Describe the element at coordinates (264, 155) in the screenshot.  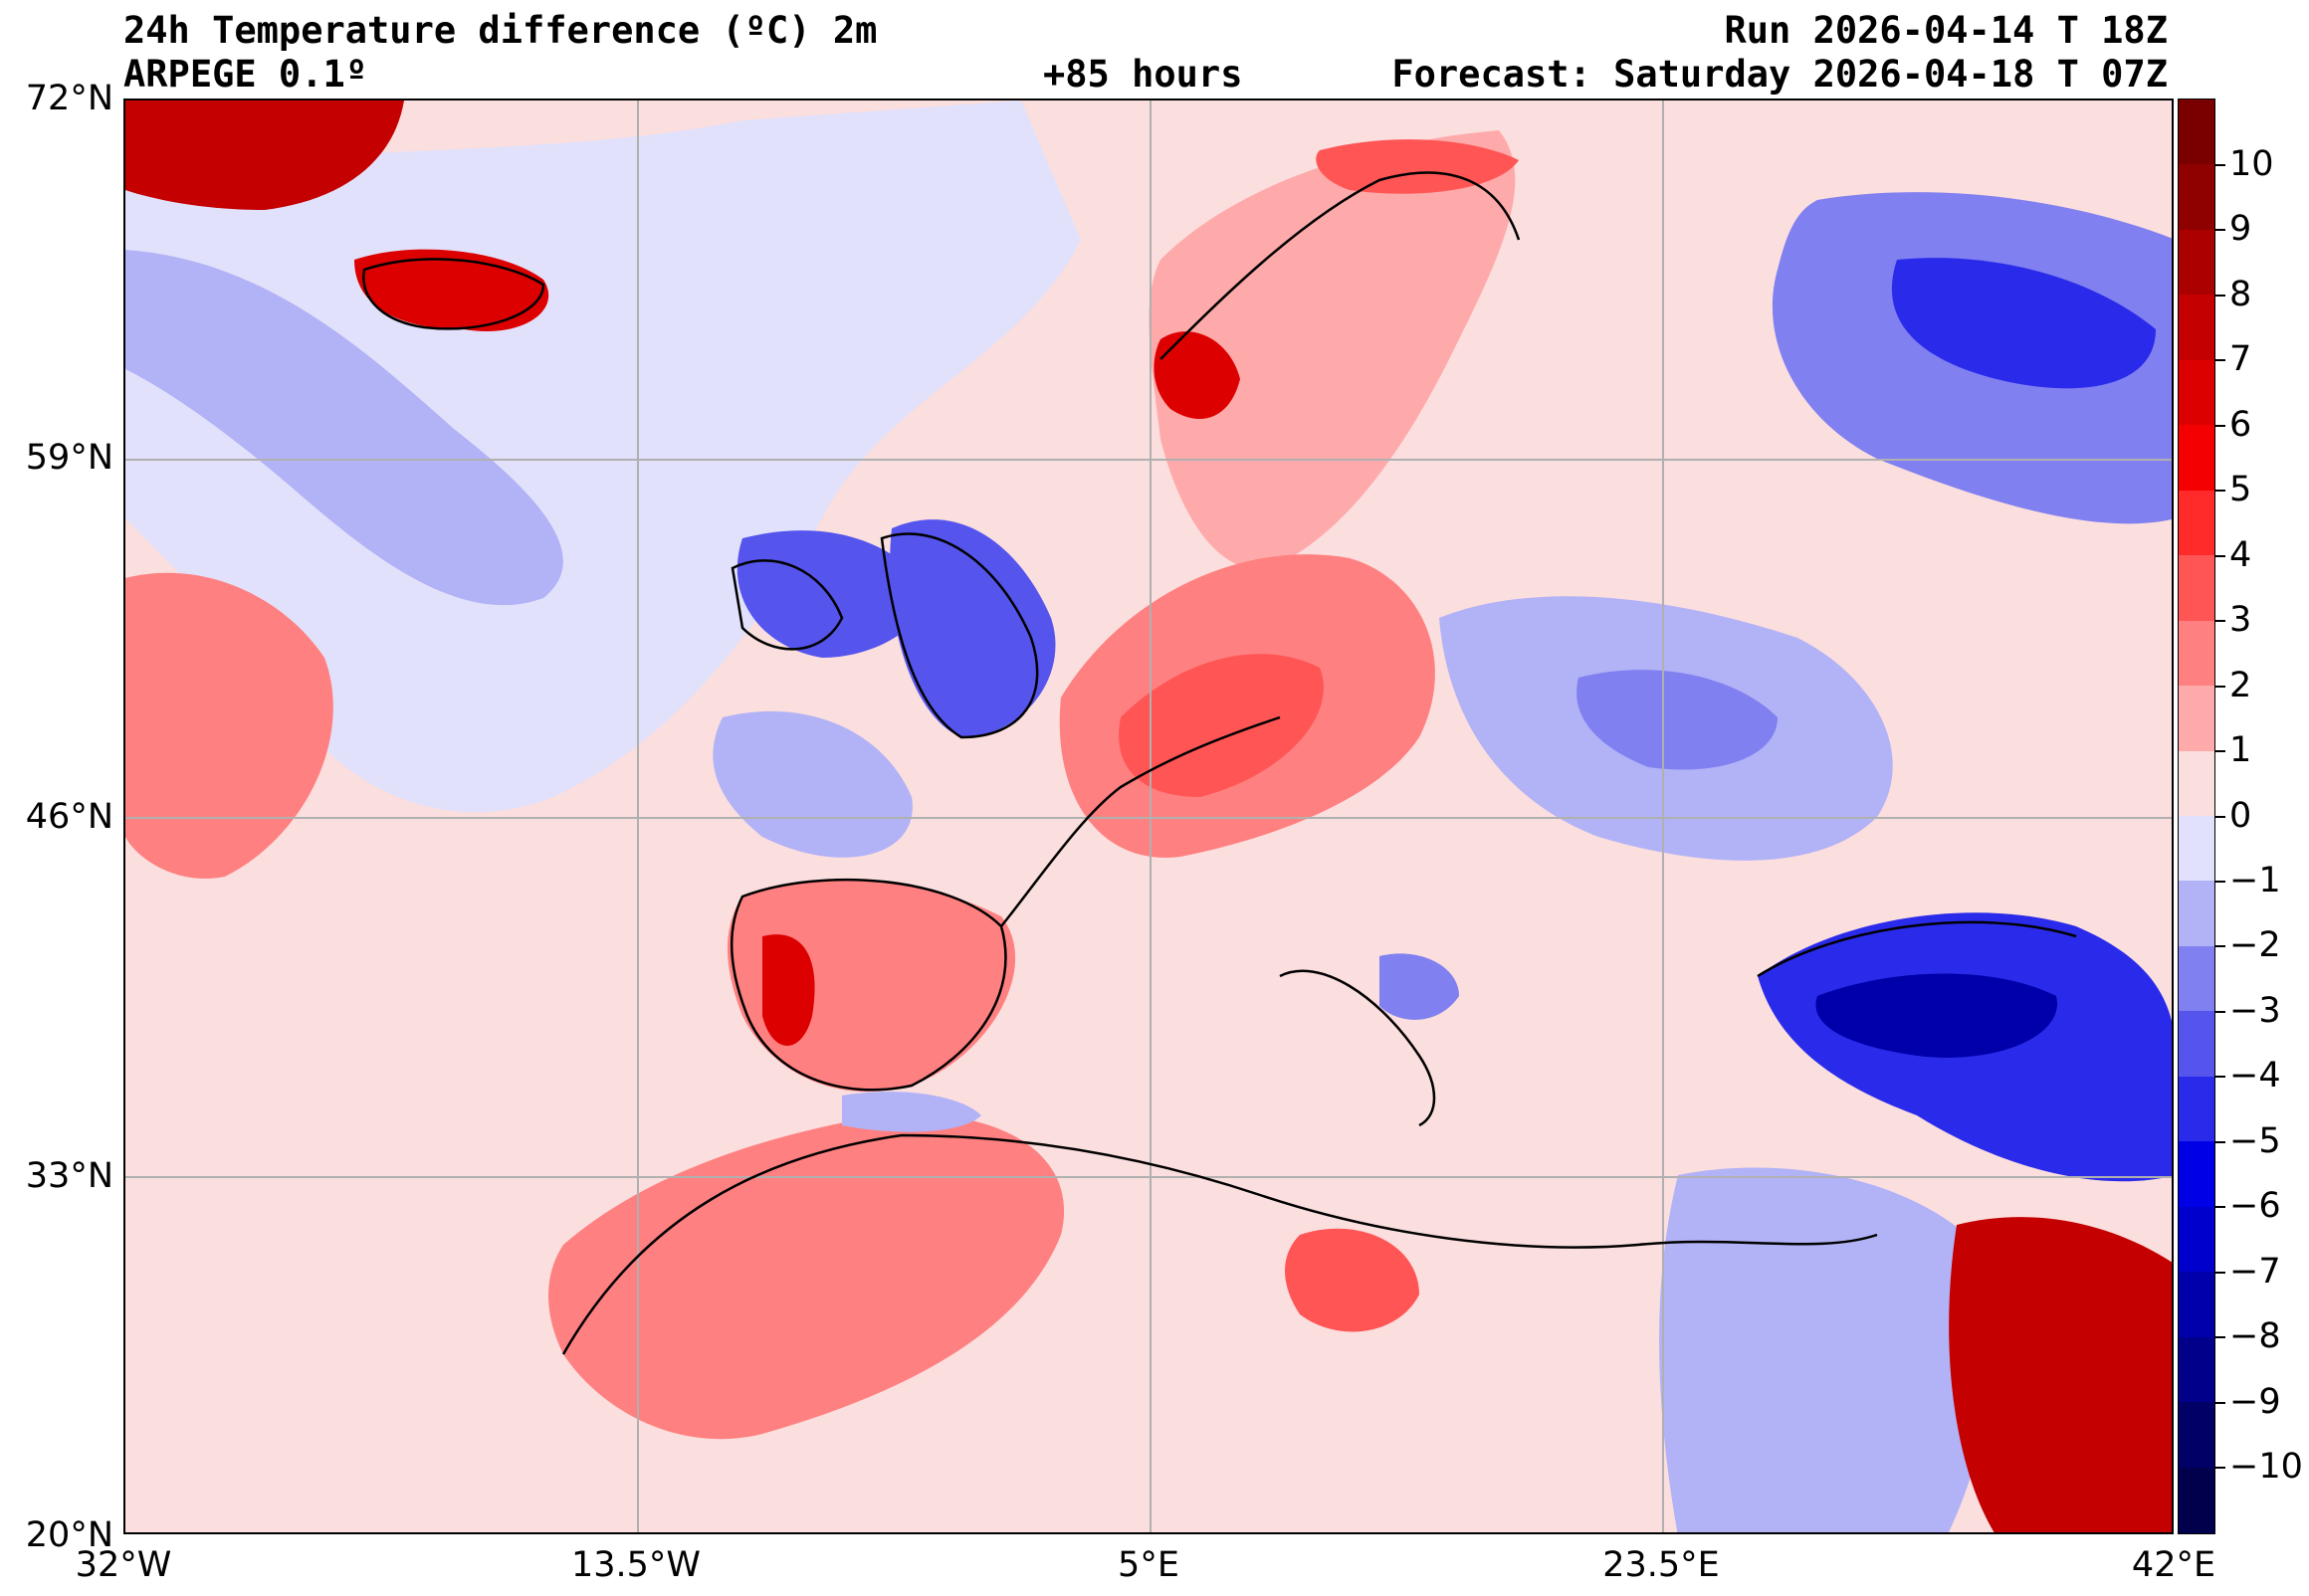
I see `warm-anomaly-greenland` at that location.